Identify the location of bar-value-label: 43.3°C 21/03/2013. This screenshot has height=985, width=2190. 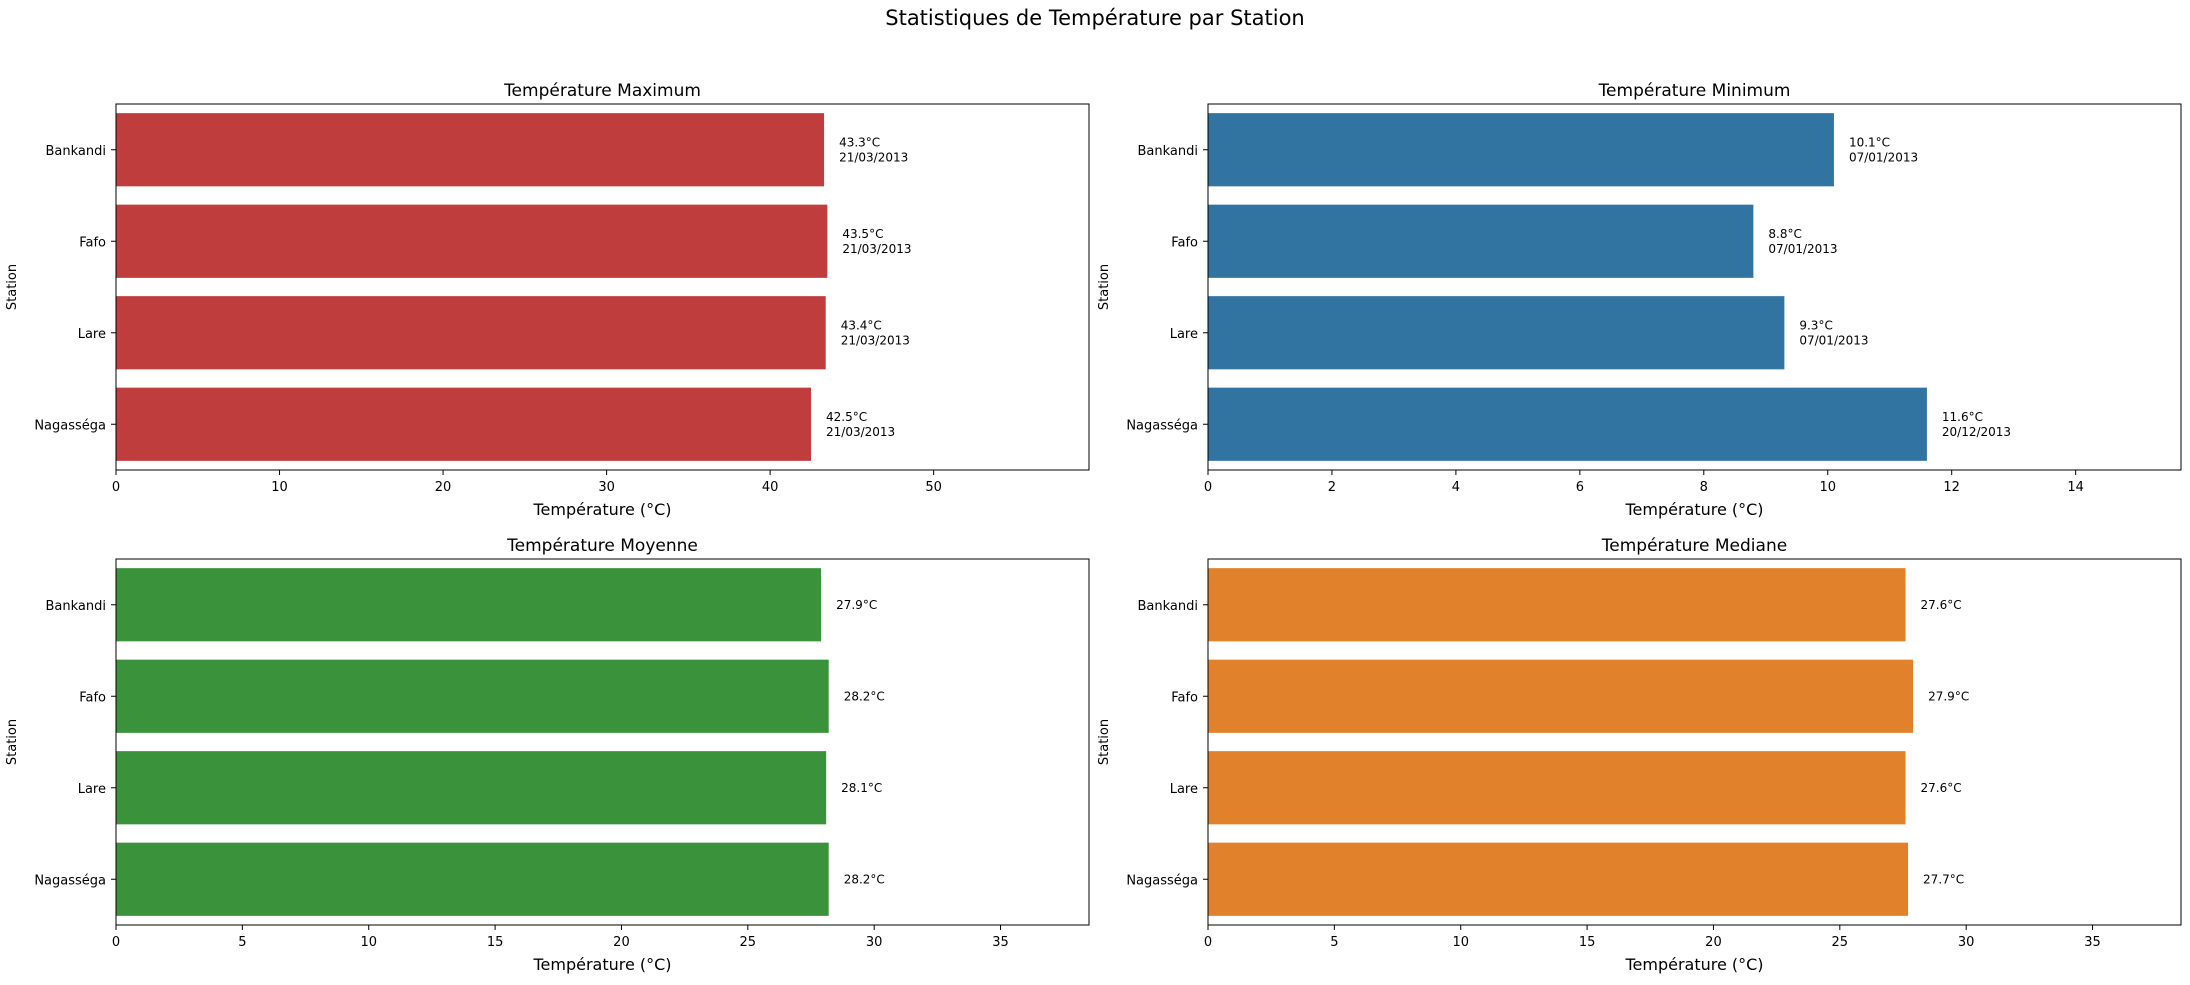
(873, 149).